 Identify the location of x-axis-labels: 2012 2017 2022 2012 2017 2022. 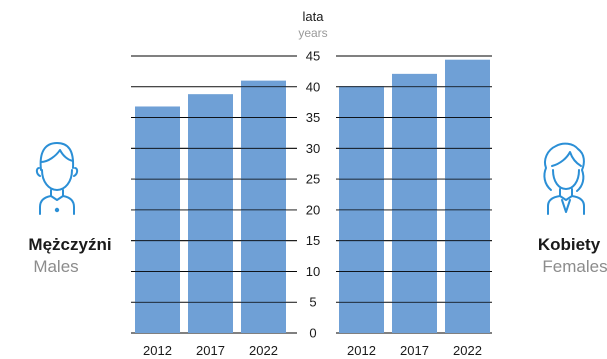
(312, 350).